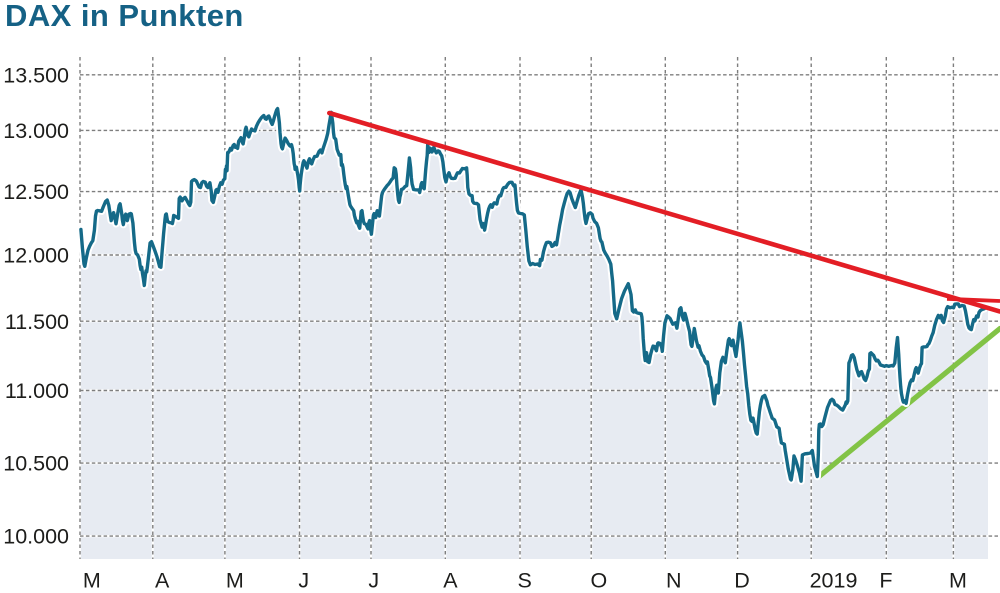 This screenshot has width=1000, height=593. What do you see at coordinates (36, 464) in the screenshot?
I see `svg-text: 10.500` at bounding box center [36, 464].